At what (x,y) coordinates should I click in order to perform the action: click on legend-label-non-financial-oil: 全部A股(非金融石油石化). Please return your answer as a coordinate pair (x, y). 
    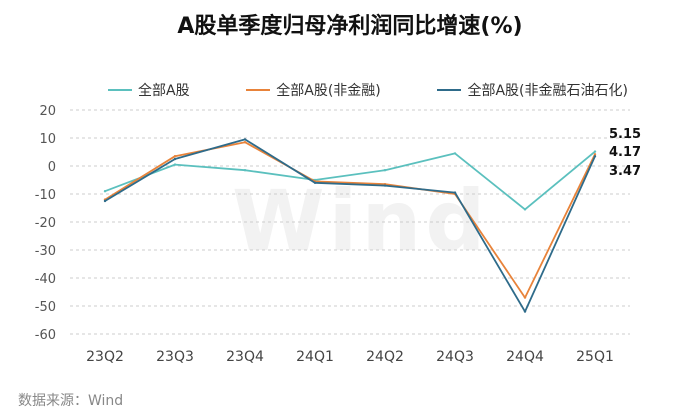
    Looking at the image, I should click on (547, 91).